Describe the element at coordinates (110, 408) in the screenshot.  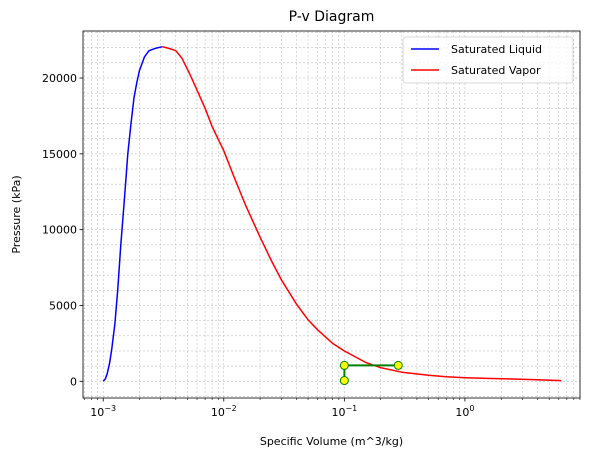
I see `x-tick-exponent: −3` at that location.